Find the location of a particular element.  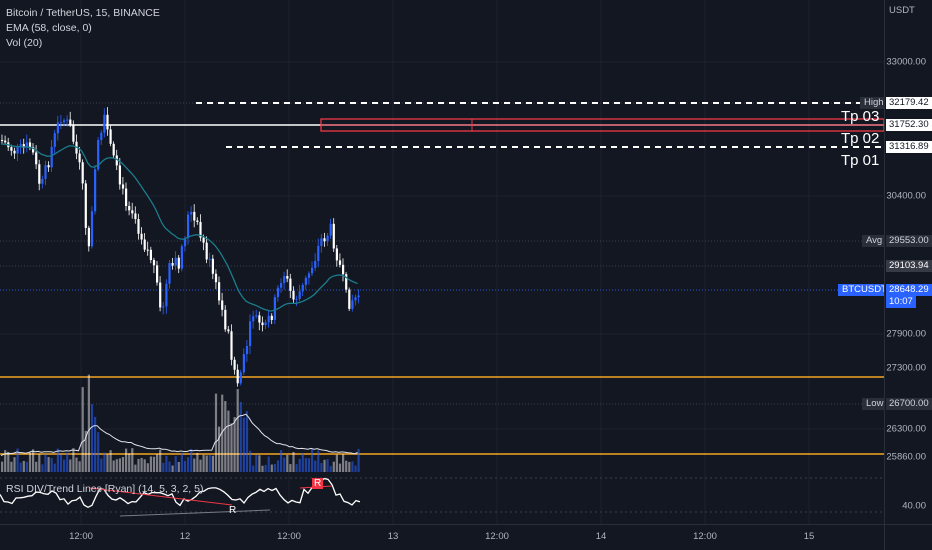

rsi-tick: 40.00 is located at coordinates (914, 506).